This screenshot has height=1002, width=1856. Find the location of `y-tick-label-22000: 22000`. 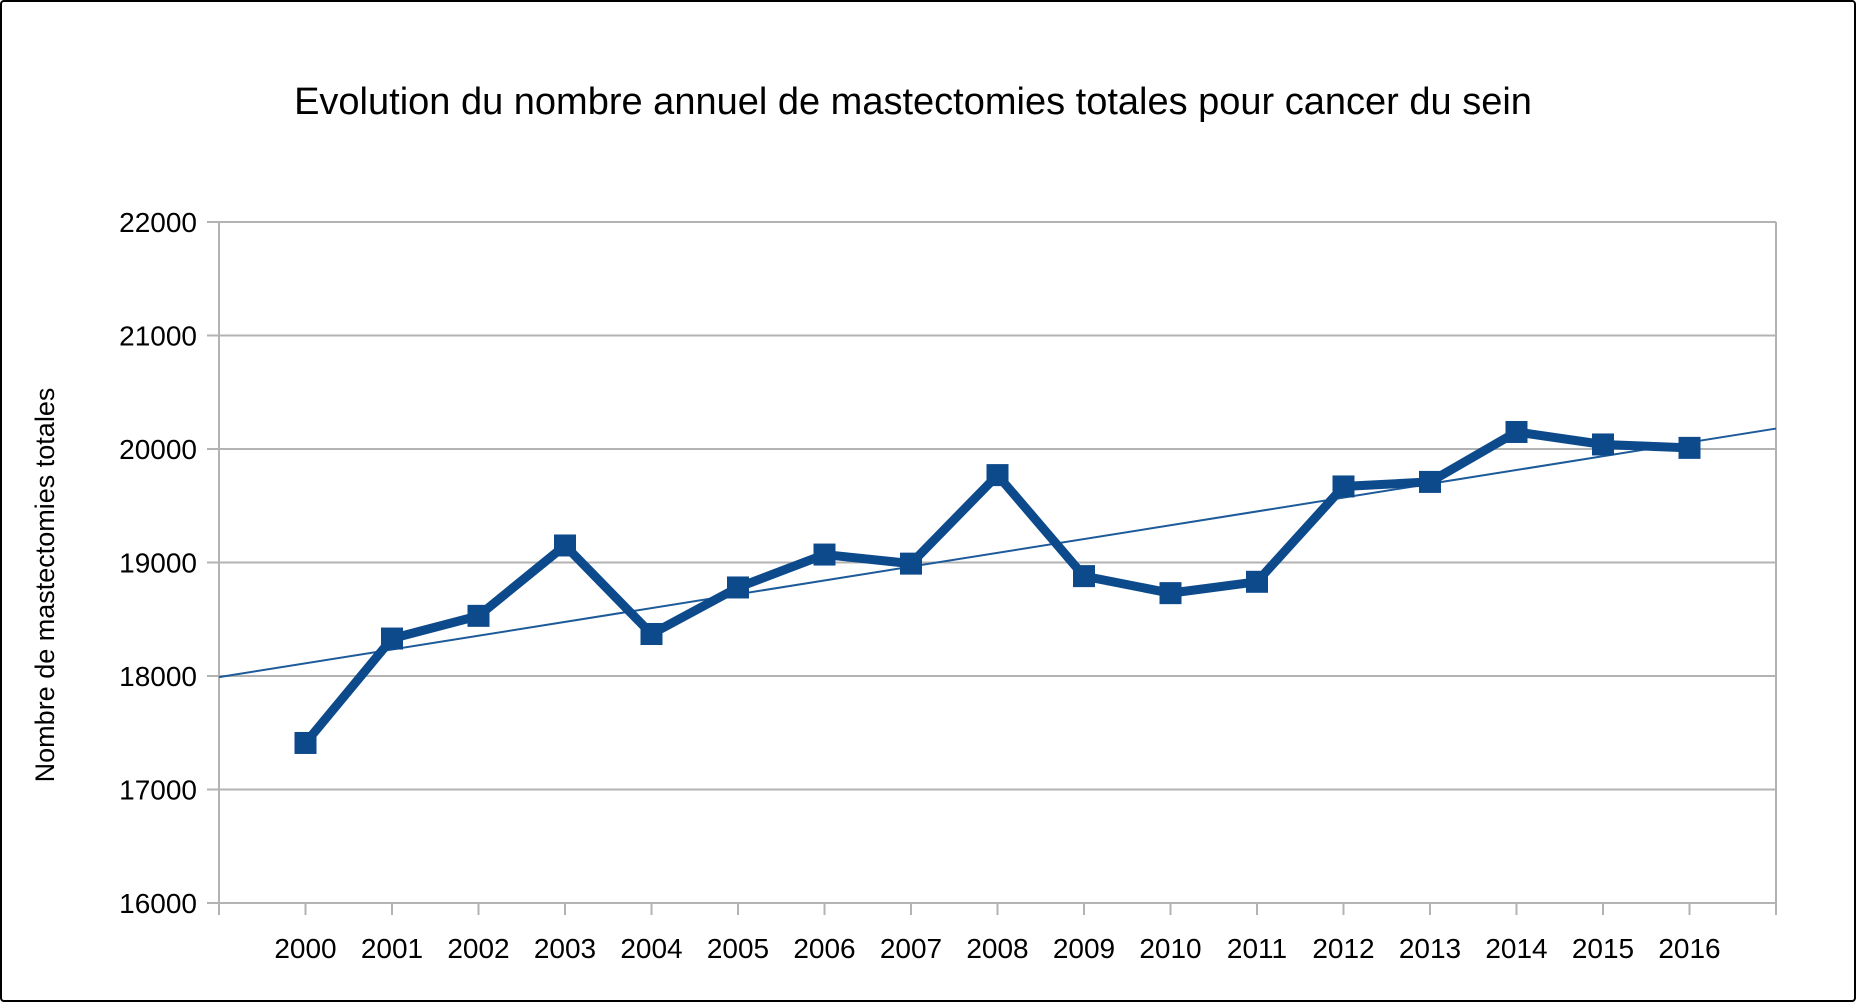

y-tick-label-22000: 22000 is located at coordinates (158, 222).